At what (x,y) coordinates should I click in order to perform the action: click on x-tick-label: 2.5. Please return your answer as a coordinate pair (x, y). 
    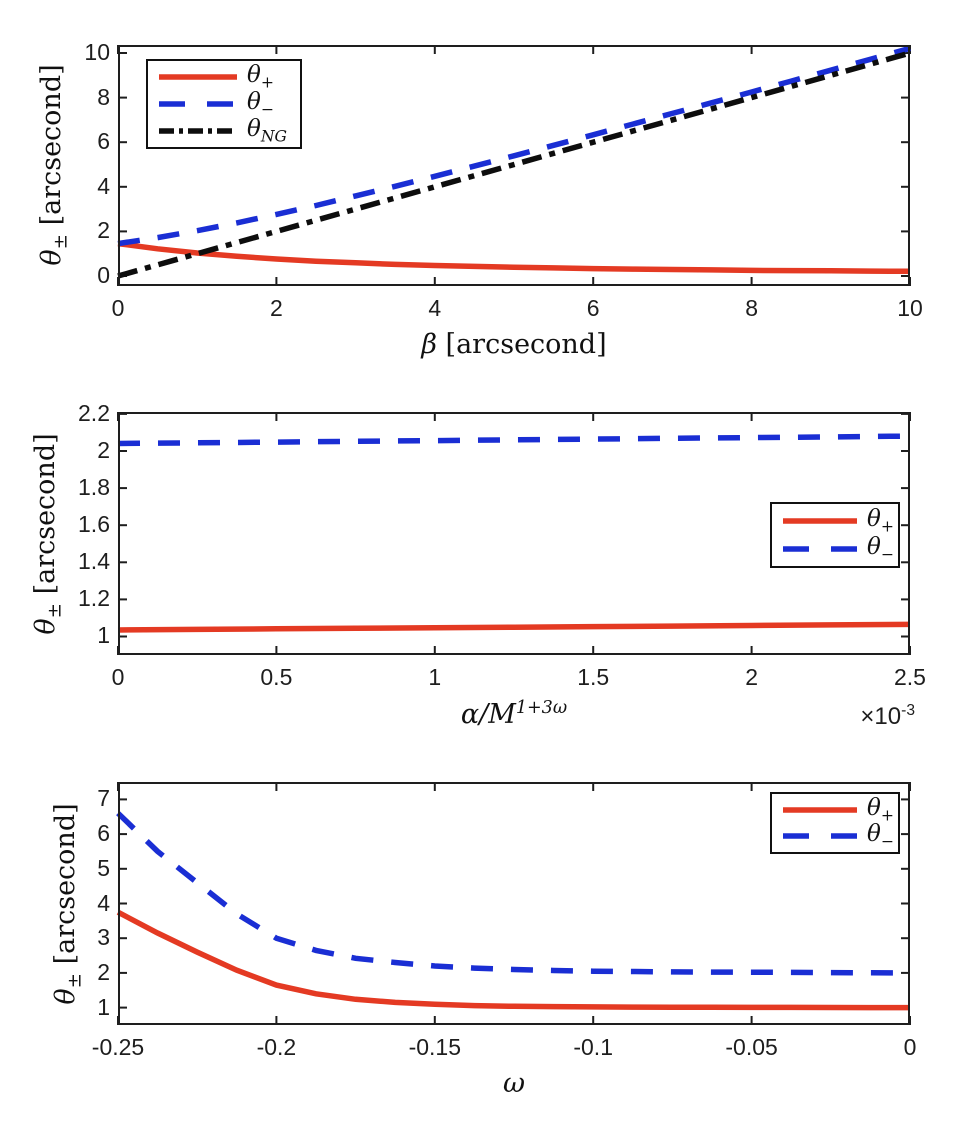
    Looking at the image, I should click on (910, 677).